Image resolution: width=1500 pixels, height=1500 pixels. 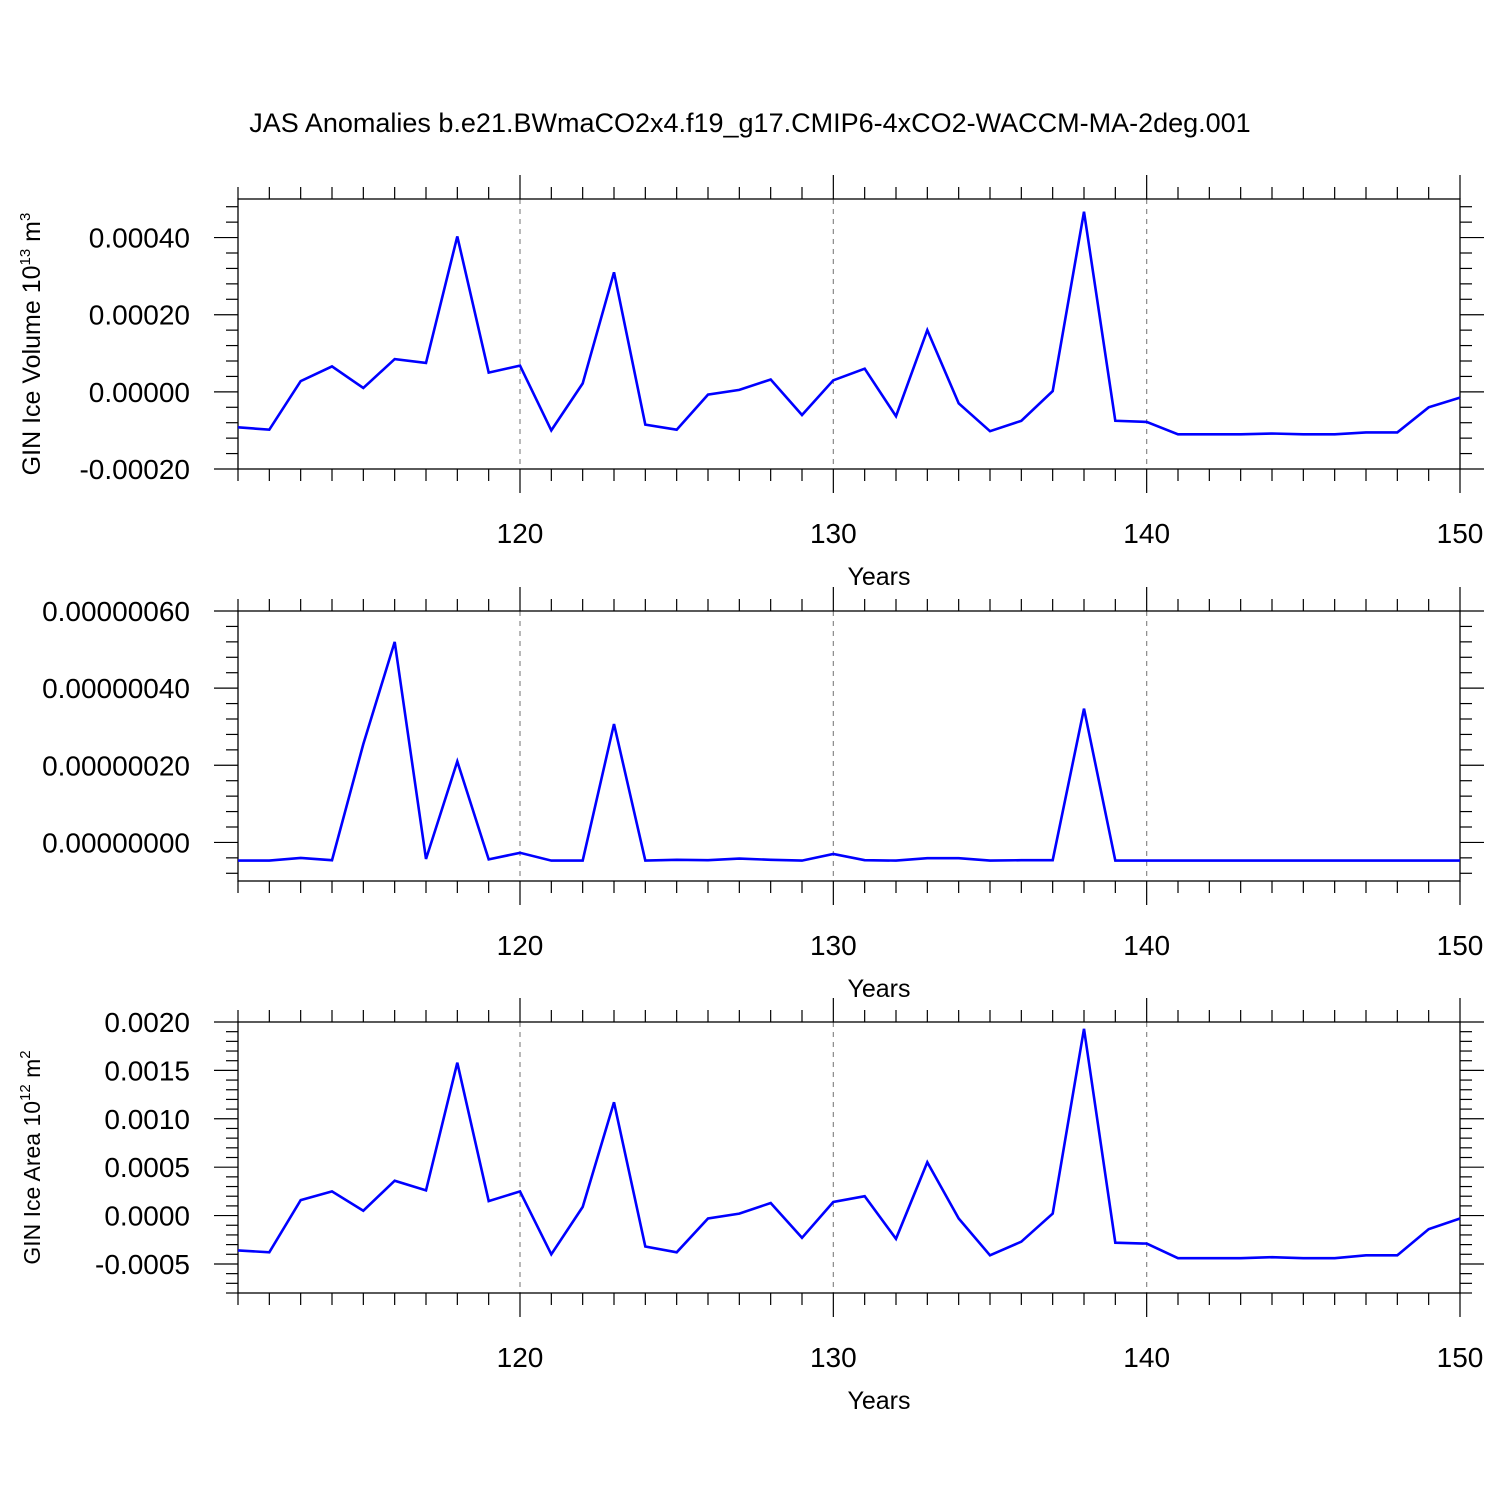 I want to click on y-tick-label: 0.0010, so click(x=147, y=1119).